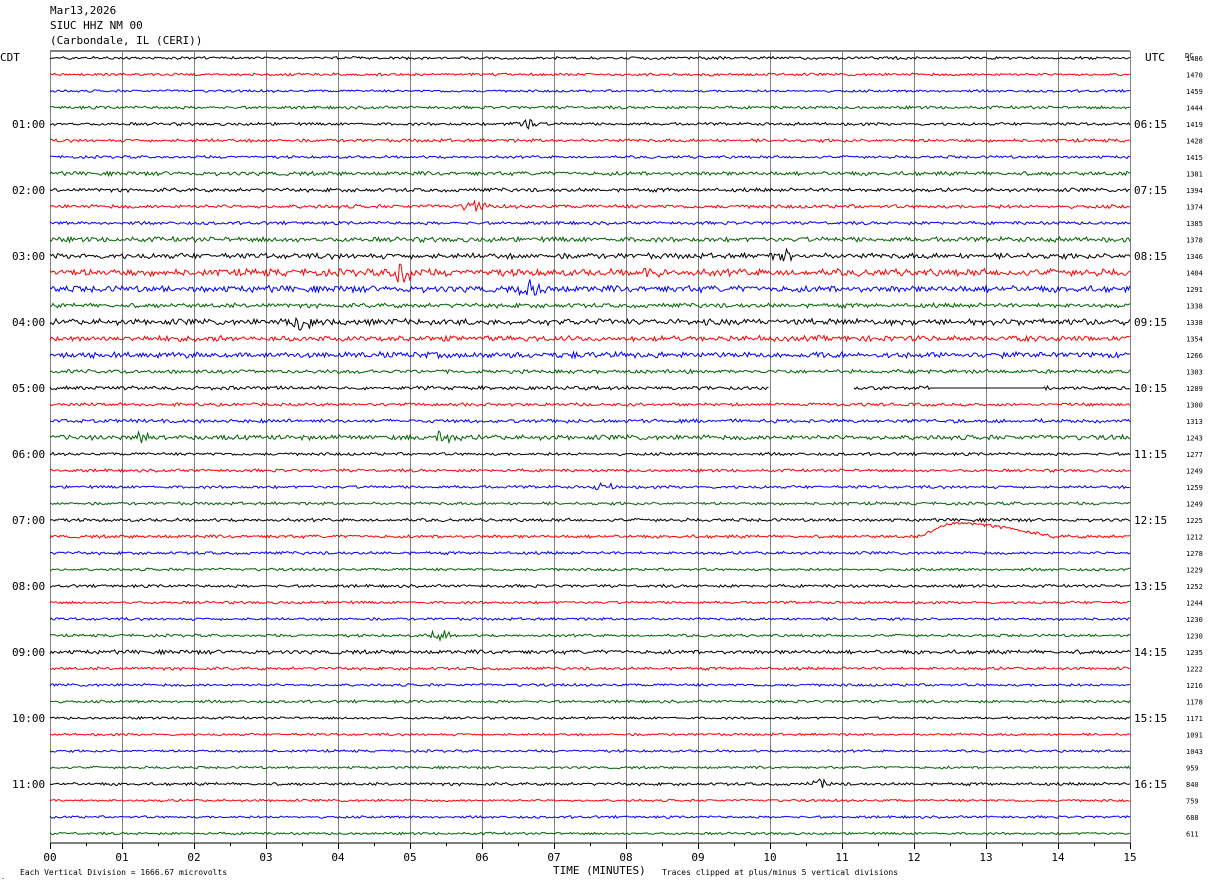 The width and height of the screenshot is (1210, 886). Describe the element at coordinates (1194, 323) in the screenshot. I see `dc-offset-label: 1338` at that location.